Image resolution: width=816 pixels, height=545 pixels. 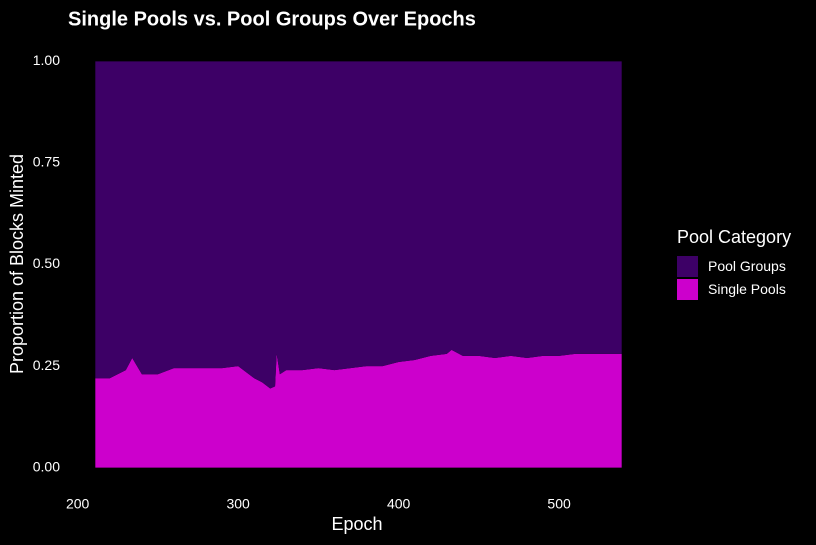 What do you see at coordinates (46, 60) in the screenshot?
I see `y-tick-label: 1.00` at bounding box center [46, 60].